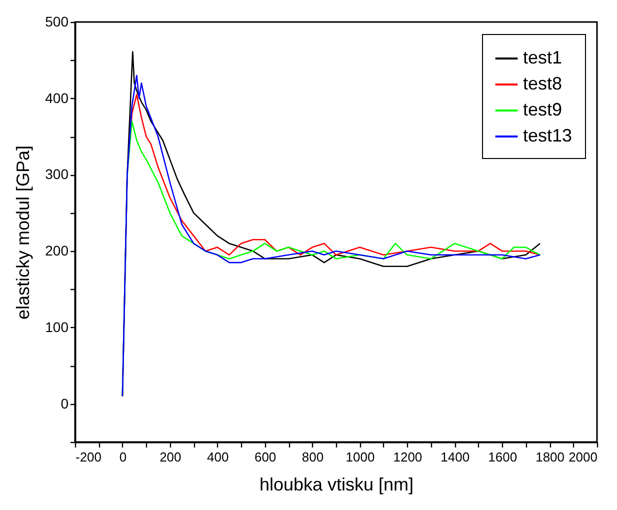 The width and height of the screenshot is (617, 510). What do you see at coordinates (547, 136) in the screenshot?
I see `legend-label: test13` at bounding box center [547, 136].